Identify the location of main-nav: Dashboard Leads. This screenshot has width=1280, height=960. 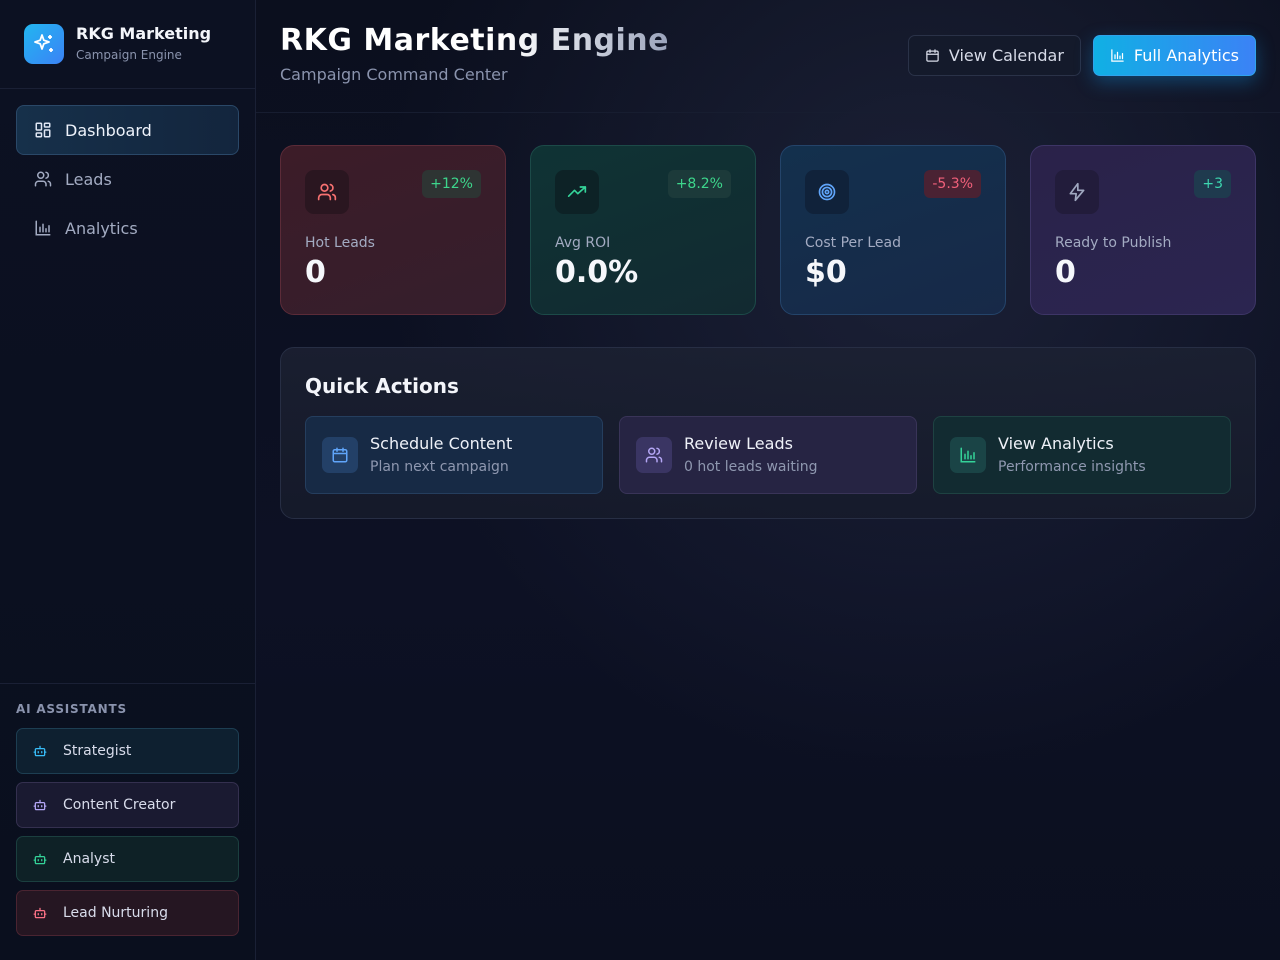
(127, 178).